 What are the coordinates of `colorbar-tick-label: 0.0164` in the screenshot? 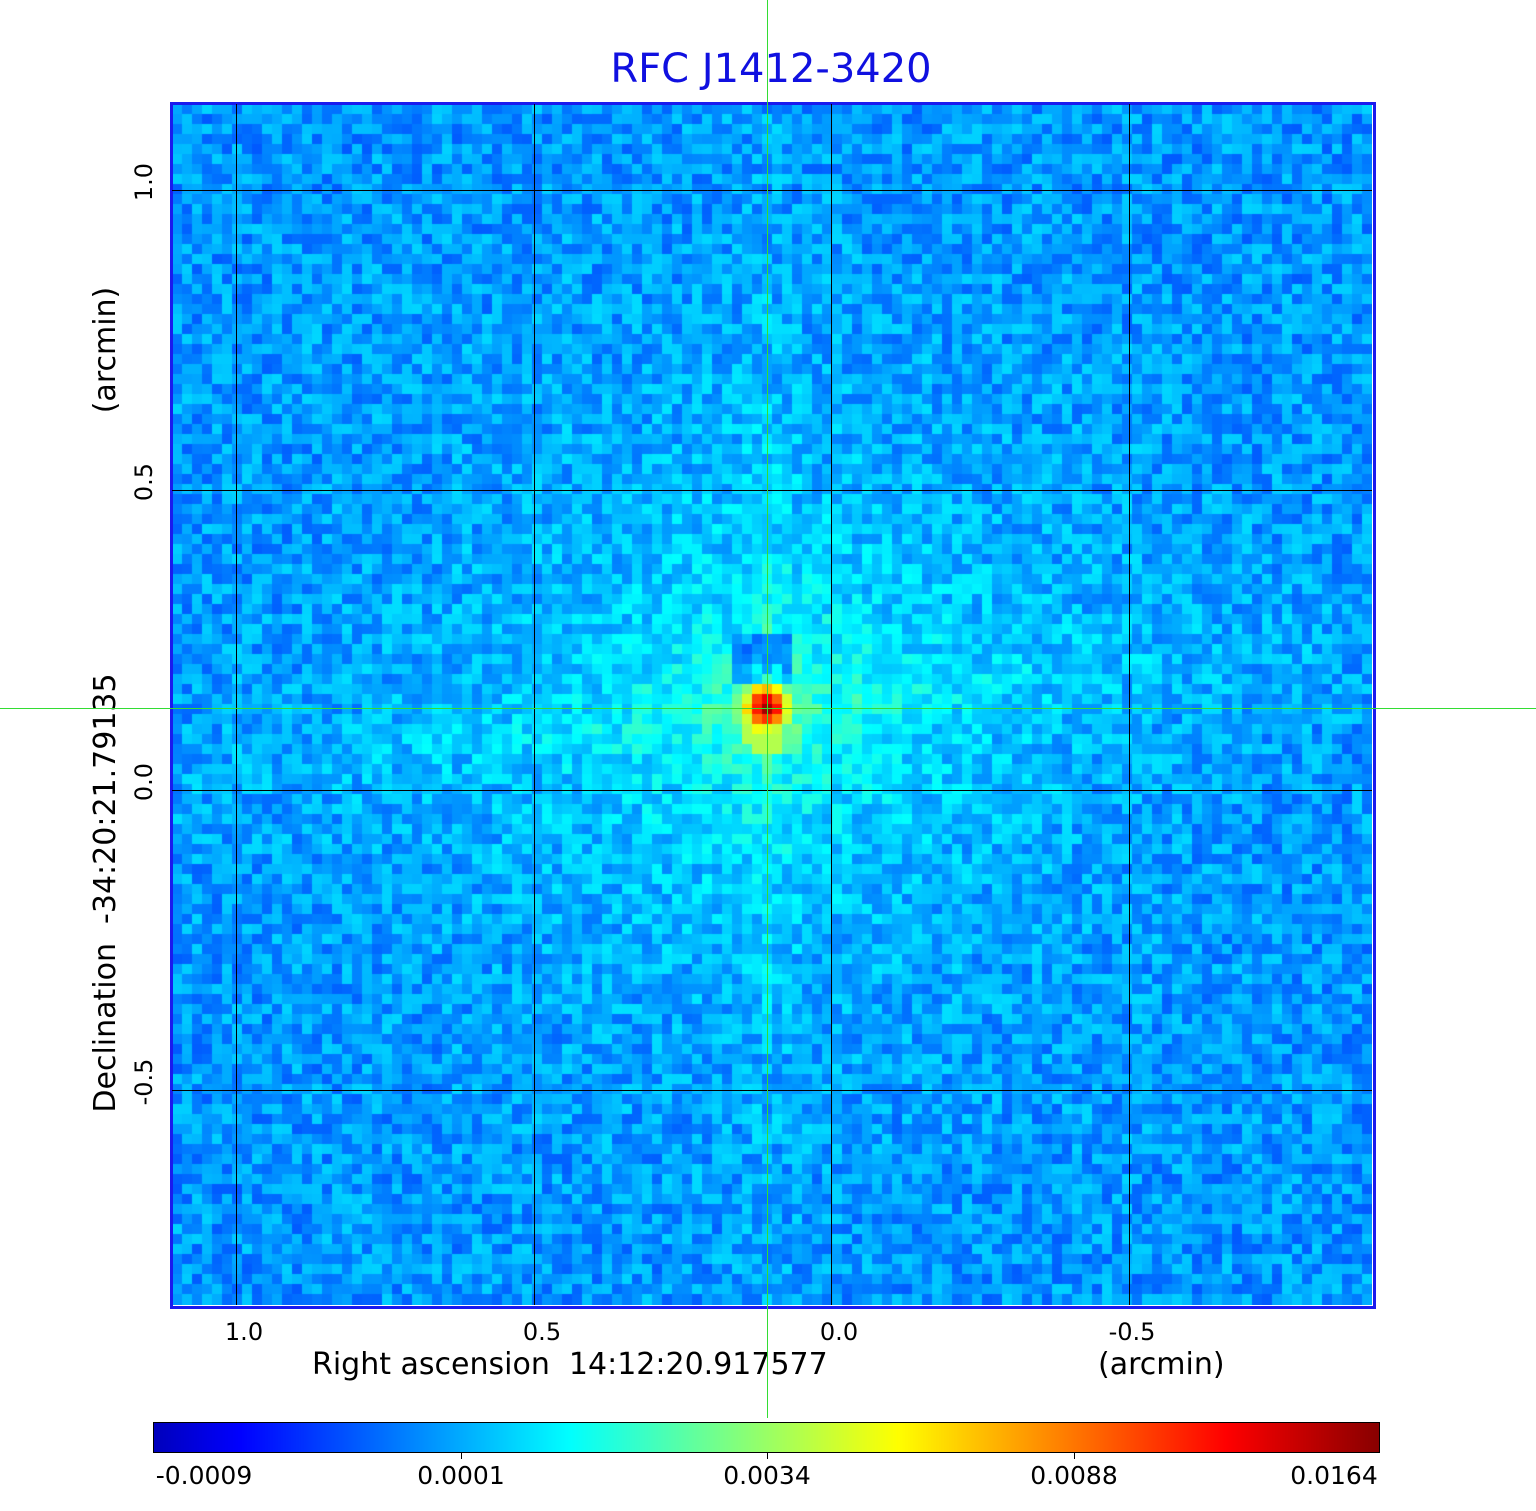 It's located at (1334, 1475).